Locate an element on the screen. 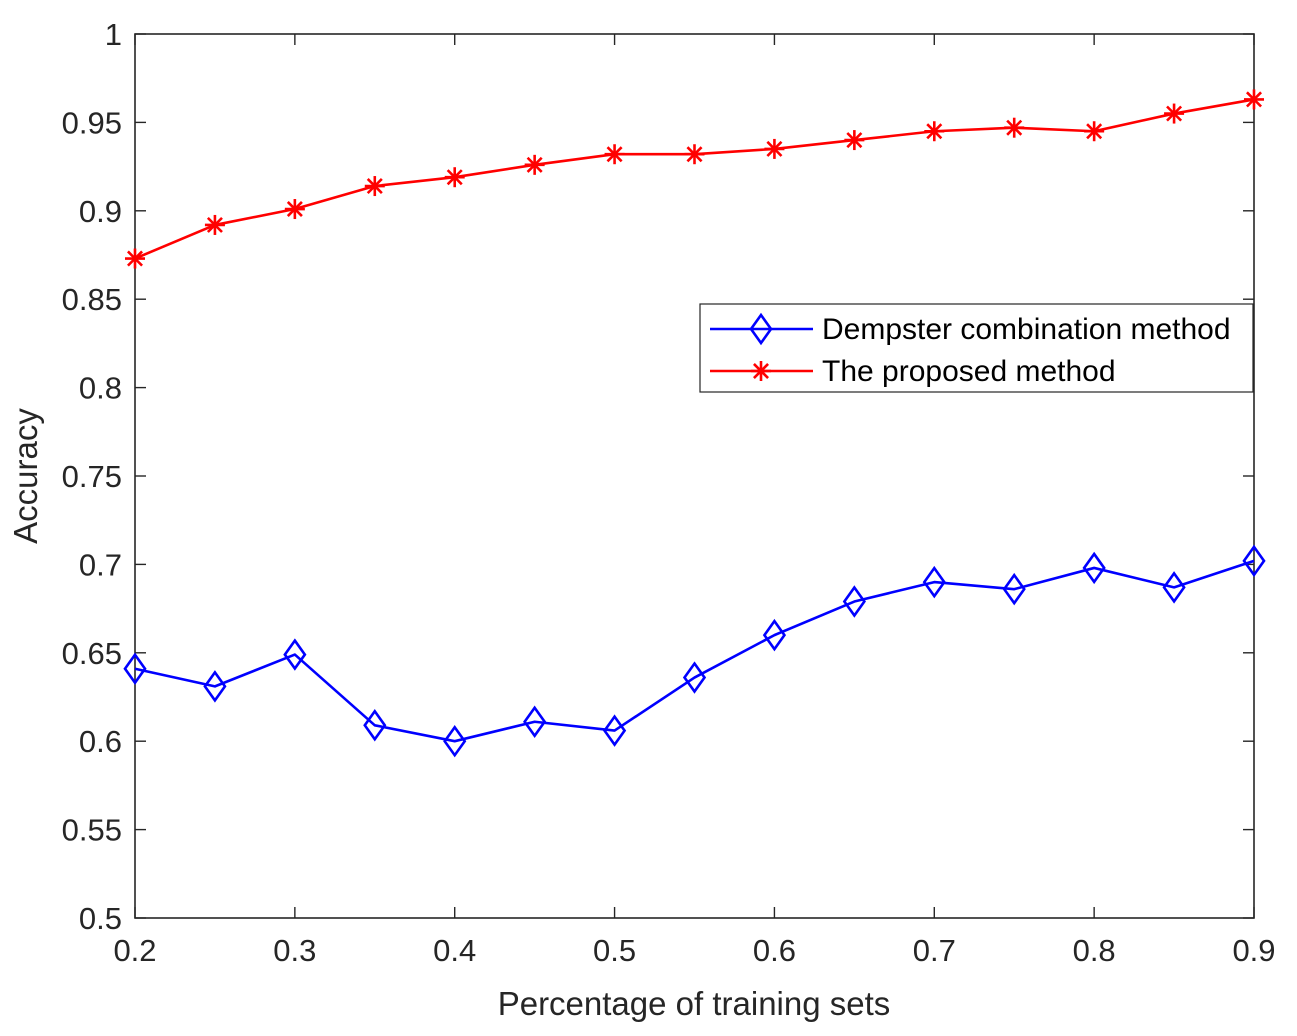 The height and width of the screenshot is (1036, 1297). x-tick-label: 0.6 is located at coordinates (774, 950).